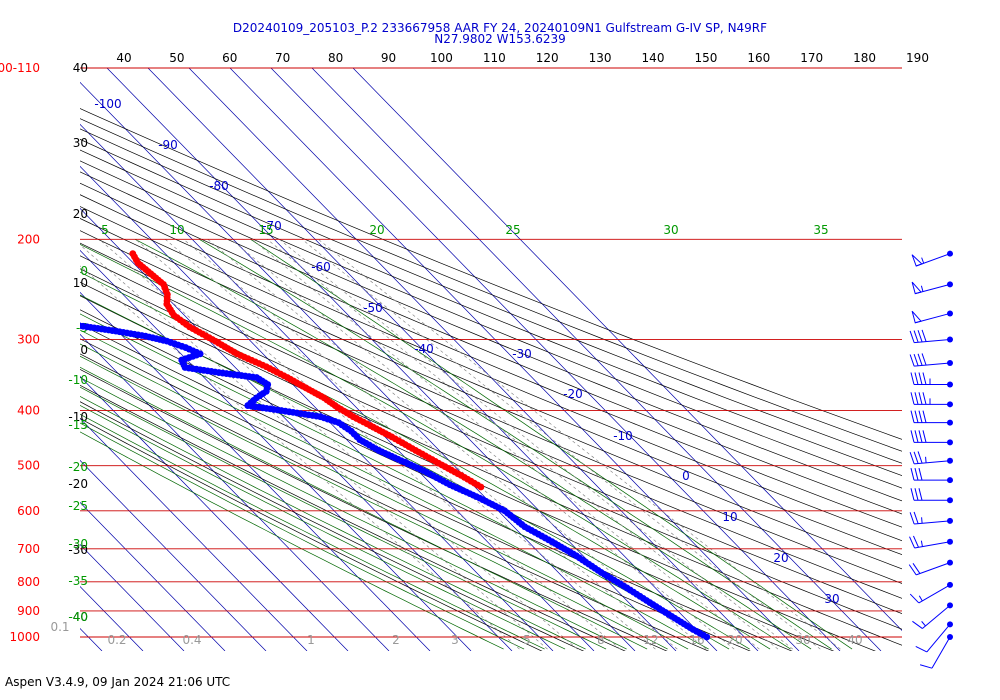  What do you see at coordinates (650, 640) in the screenshot?
I see `mixing-ratio-label: 12` at bounding box center [650, 640].